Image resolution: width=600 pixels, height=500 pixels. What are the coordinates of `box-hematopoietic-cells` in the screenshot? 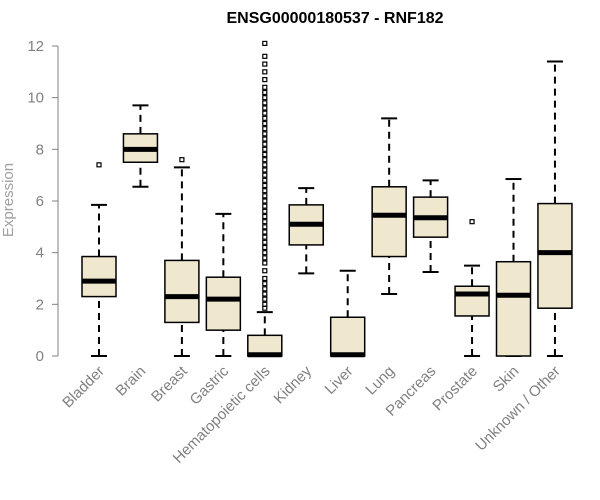 It's located at (265, 199).